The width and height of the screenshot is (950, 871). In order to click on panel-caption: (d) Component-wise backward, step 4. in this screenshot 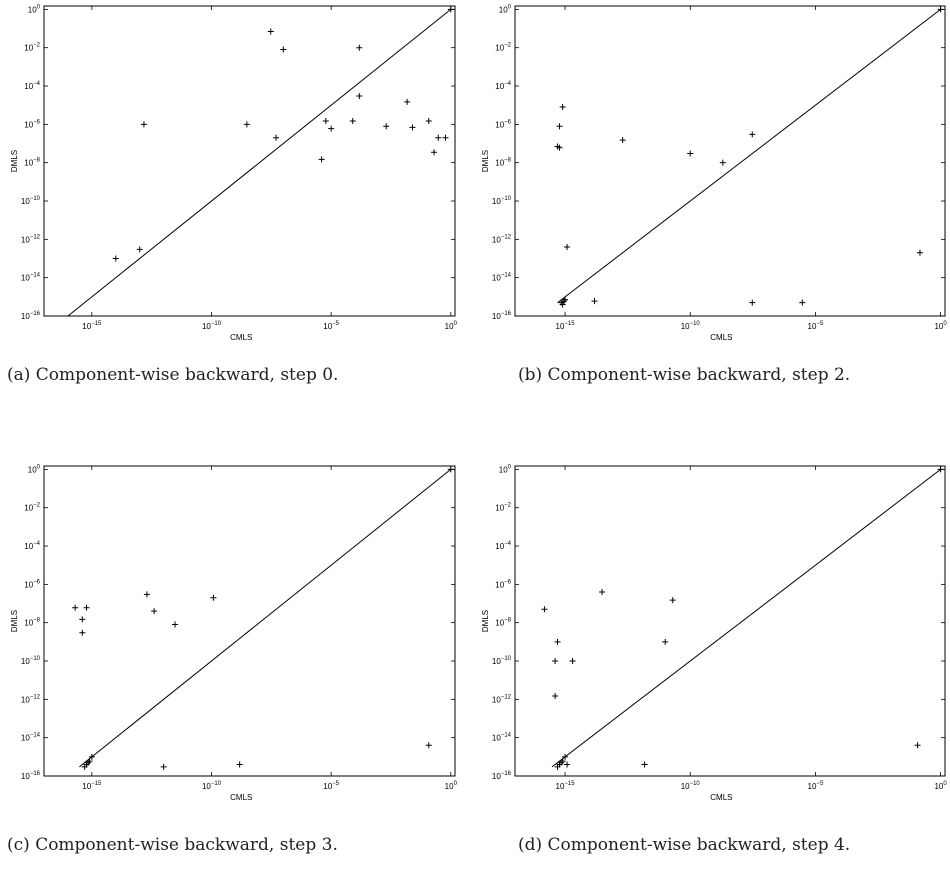, I will do `click(684, 845)`.